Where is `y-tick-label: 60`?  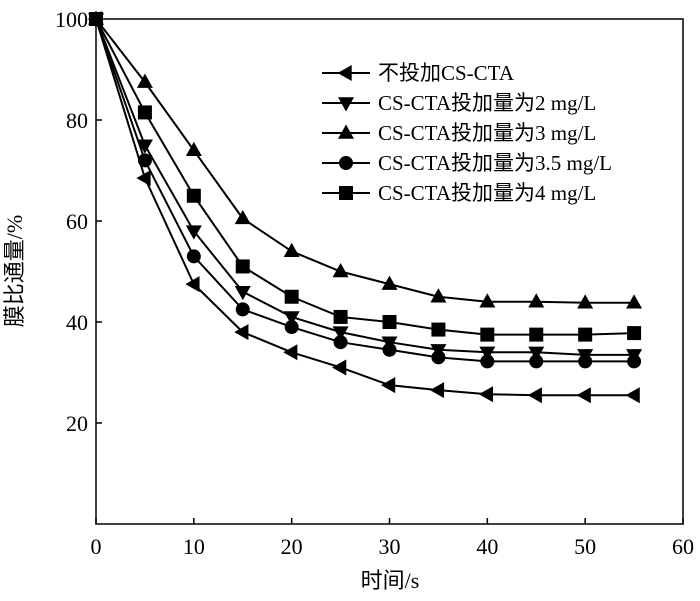 y-tick-label: 60 is located at coordinates (77, 221).